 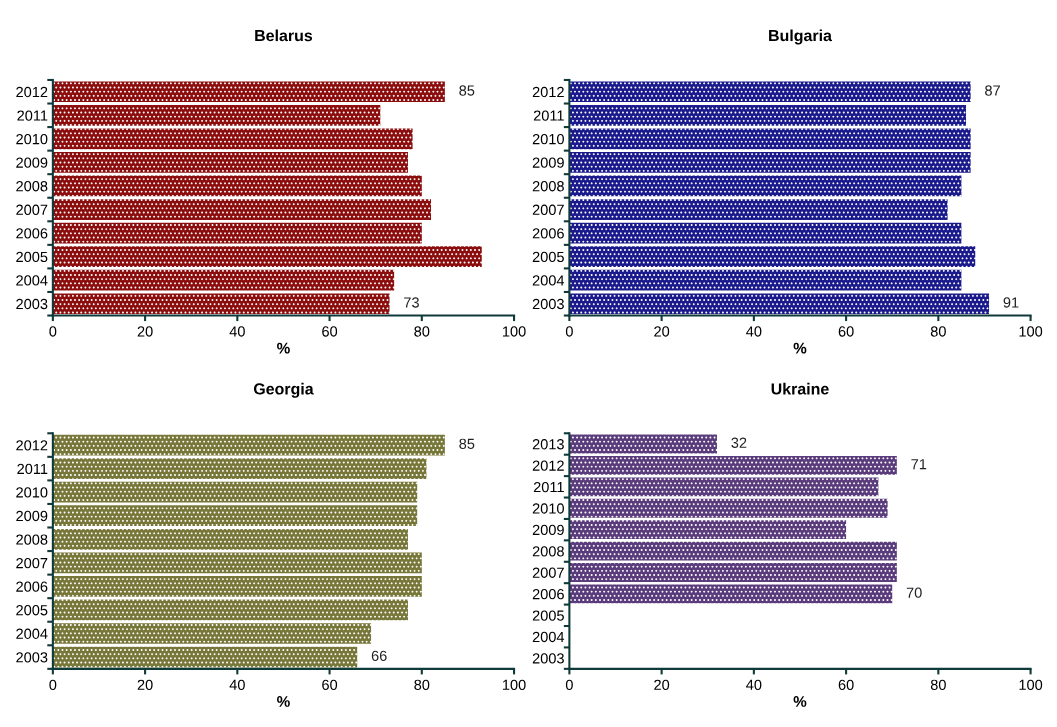 I want to click on chart-title: Bulgaria, so click(x=801, y=37).